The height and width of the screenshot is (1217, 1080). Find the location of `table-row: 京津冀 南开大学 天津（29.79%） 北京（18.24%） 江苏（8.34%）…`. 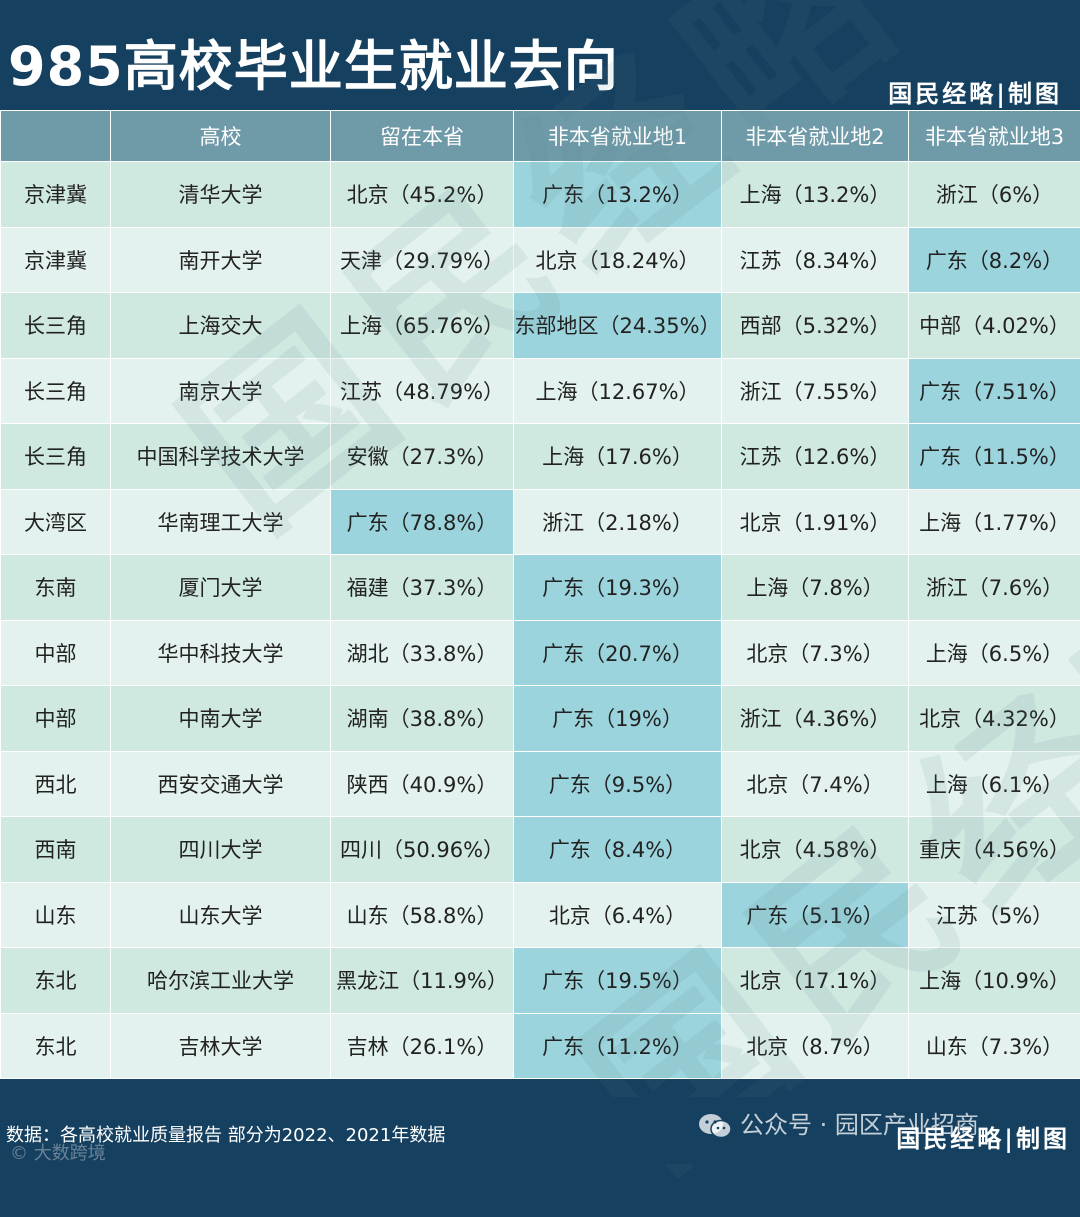

table-row: 京津冀 南开大学 天津（29.79%） 北京（18.24%） 江苏（8.34%）… is located at coordinates (540, 260).